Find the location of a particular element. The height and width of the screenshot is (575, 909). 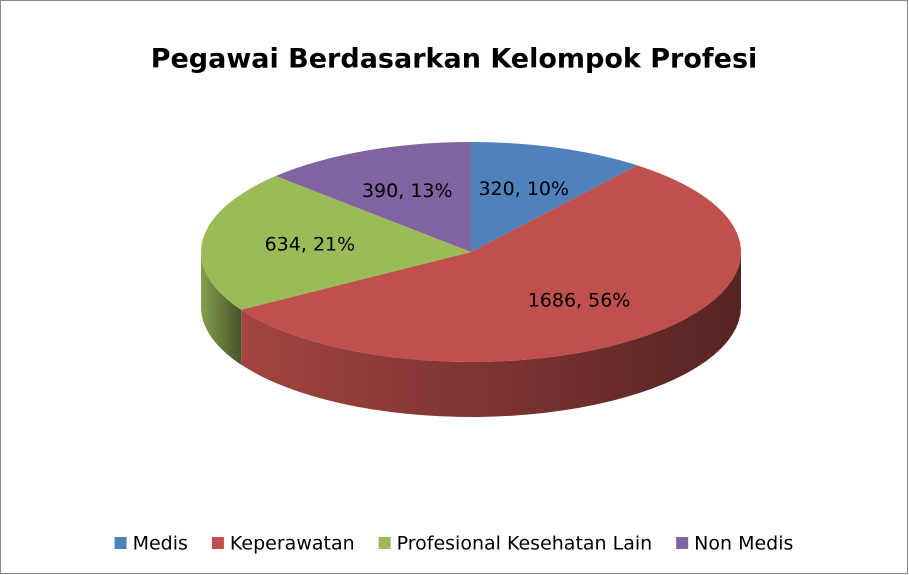

chart-title: Pegawai Berdasarkan Kelompok Profesi is located at coordinates (454, 59).